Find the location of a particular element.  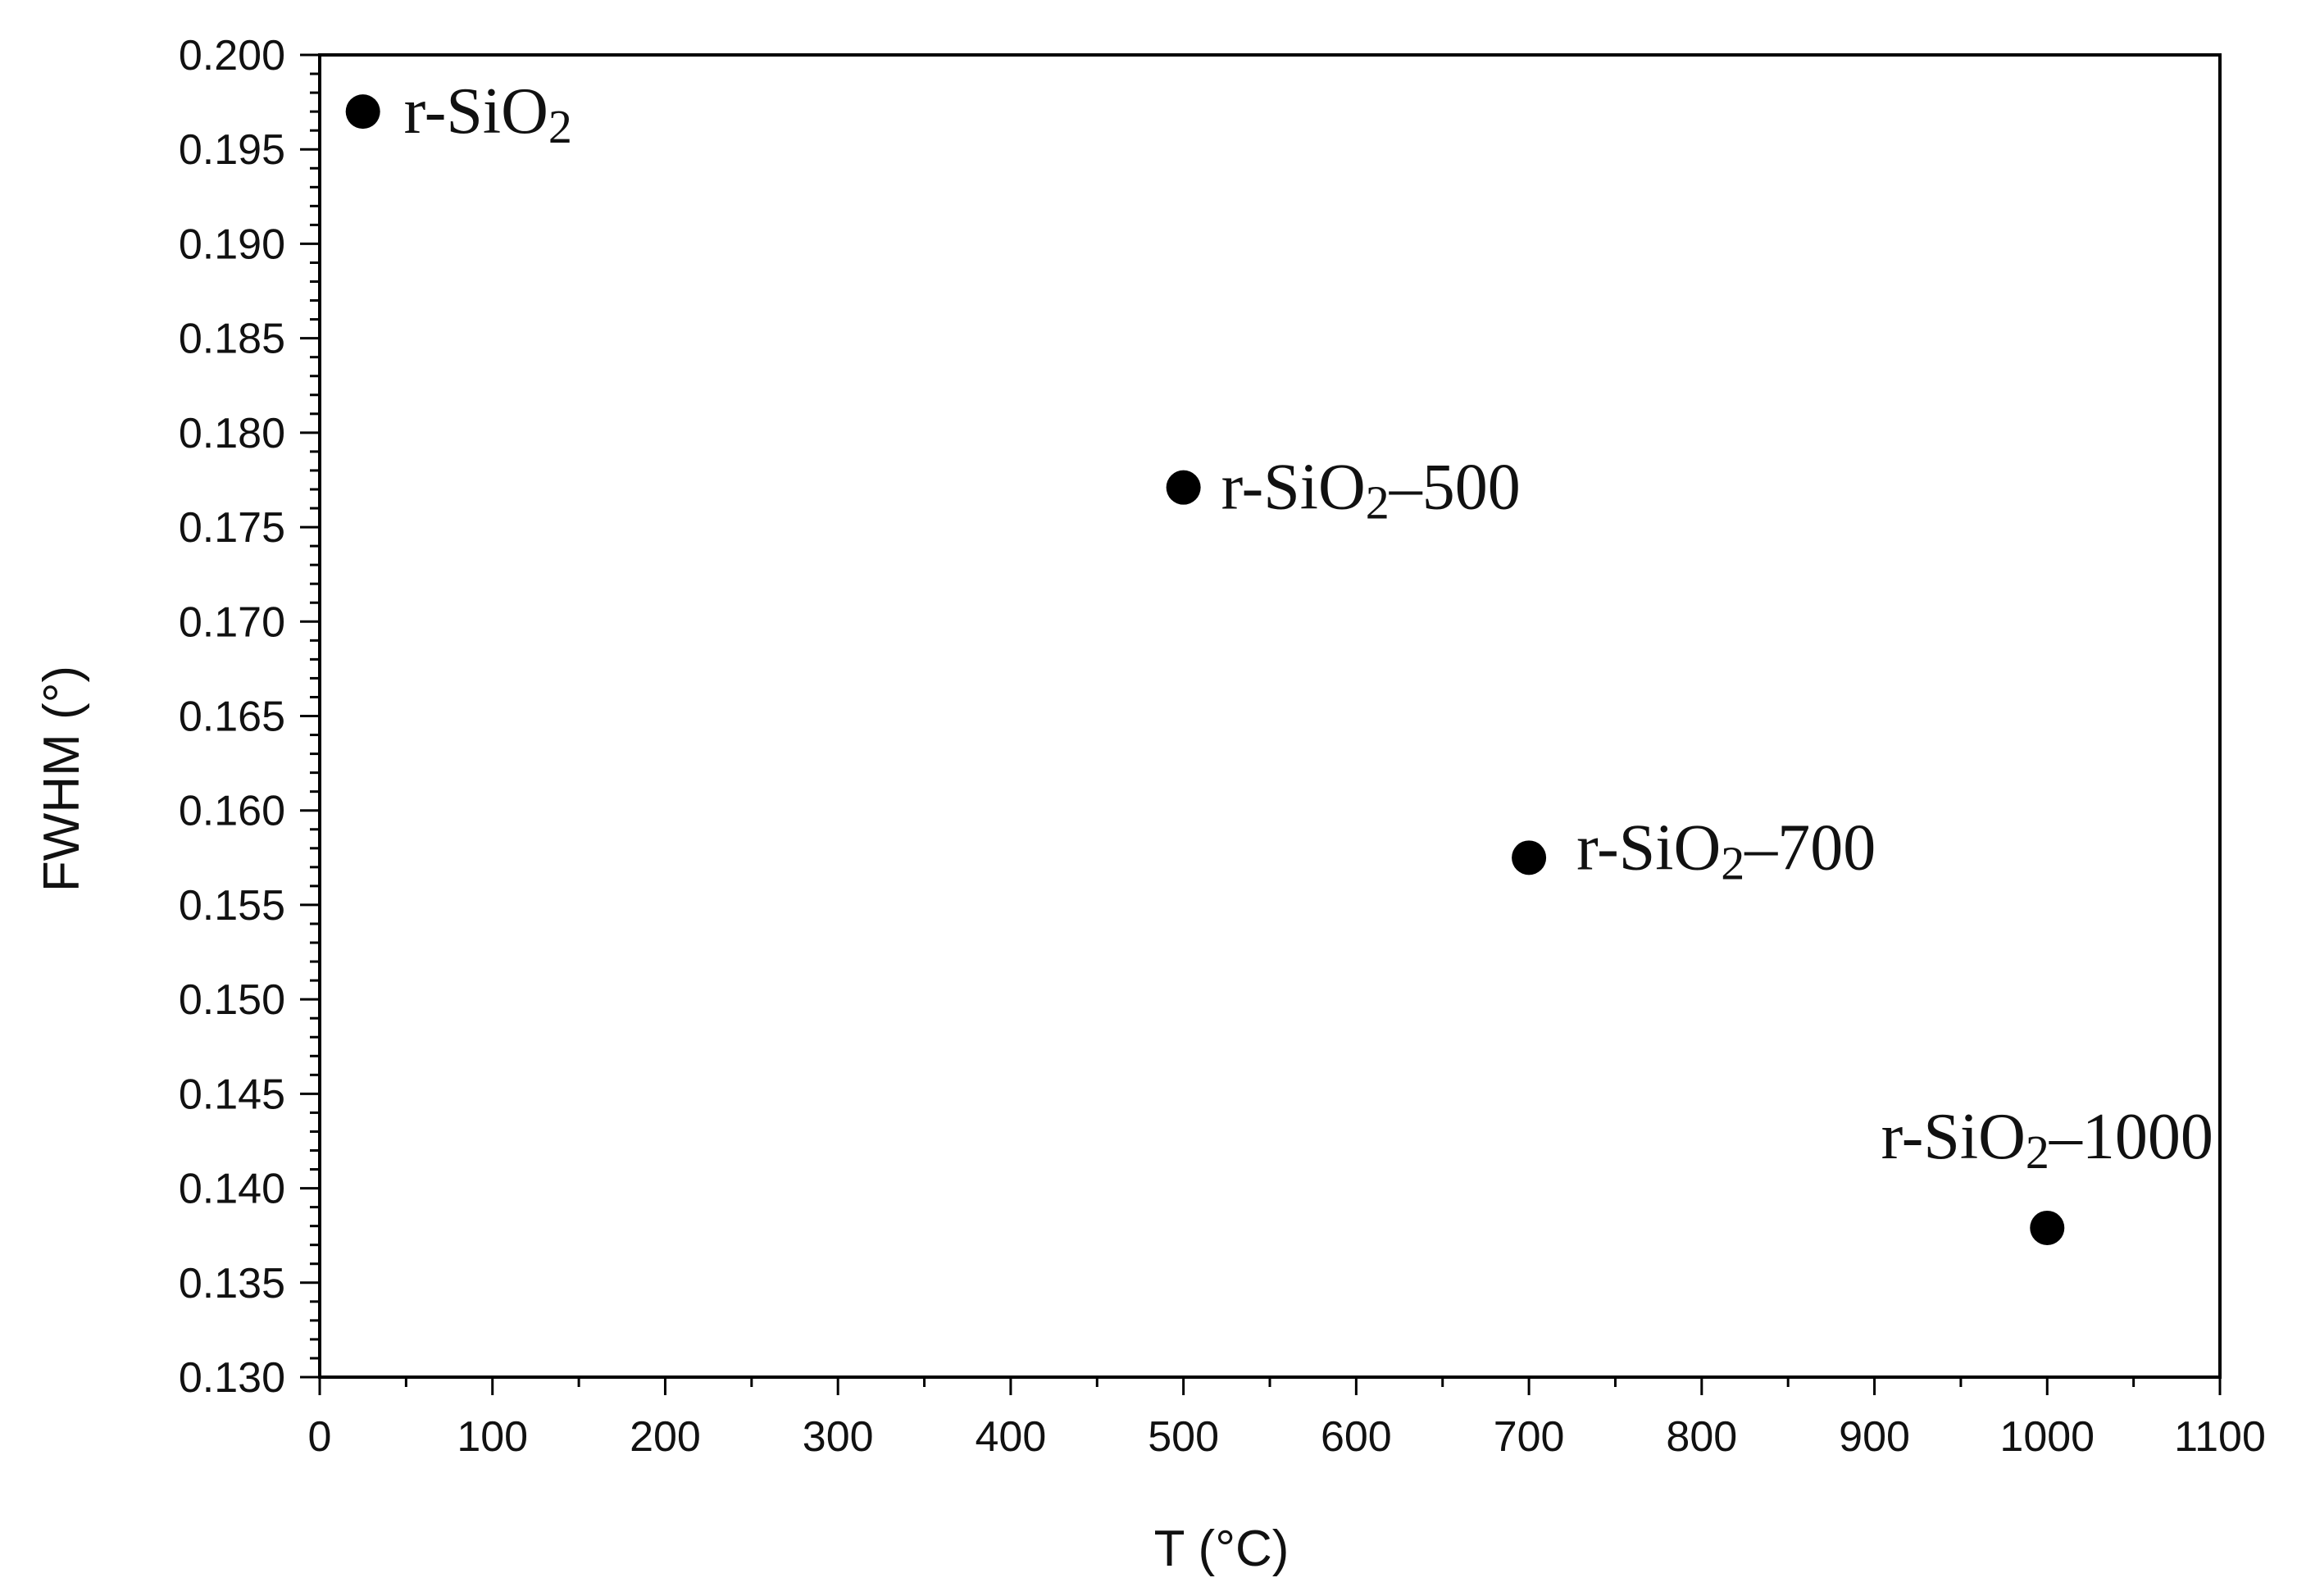

x-tick-label: 0 is located at coordinates (320, 1437).